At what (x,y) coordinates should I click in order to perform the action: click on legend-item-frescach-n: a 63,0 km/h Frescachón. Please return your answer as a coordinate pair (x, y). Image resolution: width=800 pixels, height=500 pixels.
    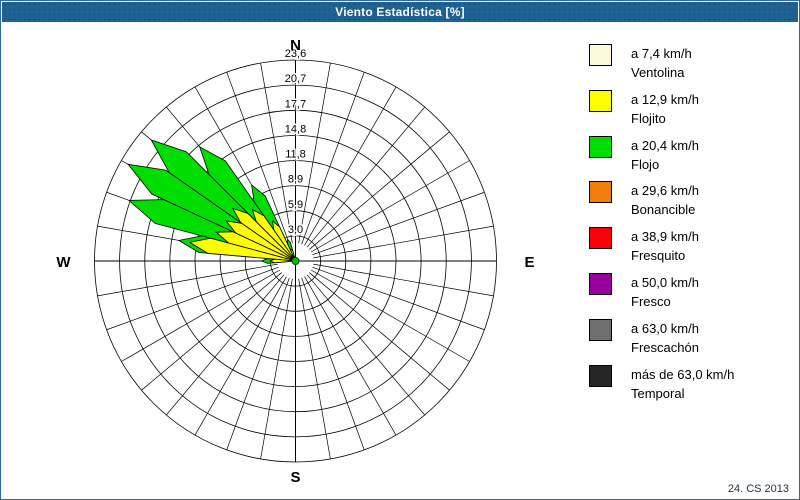
    Looking at the image, I should click on (644, 338).